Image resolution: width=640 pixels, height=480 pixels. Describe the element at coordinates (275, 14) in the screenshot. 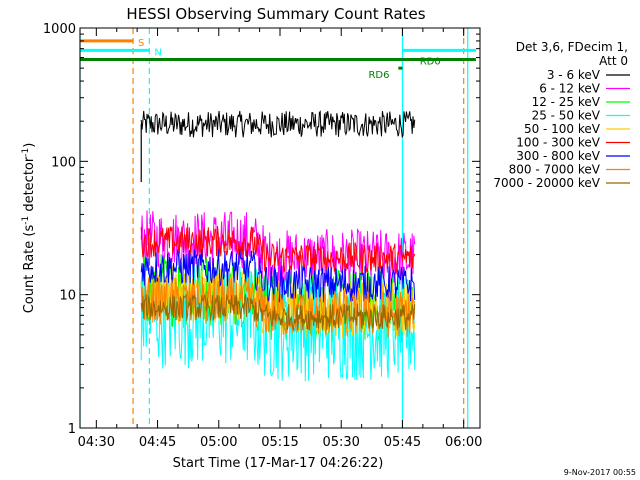

I see `chart-title: HESSI Observing Summary Count Rates` at that location.